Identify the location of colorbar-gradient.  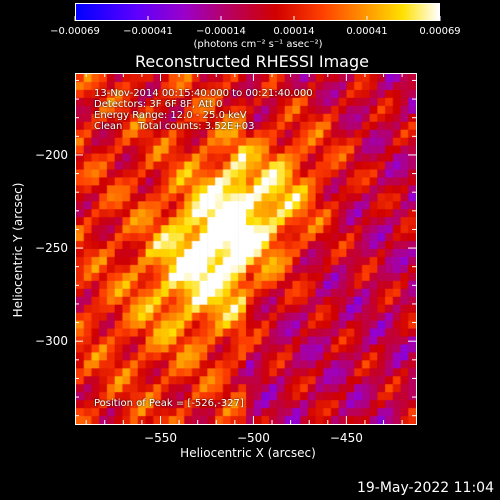
(257, 12).